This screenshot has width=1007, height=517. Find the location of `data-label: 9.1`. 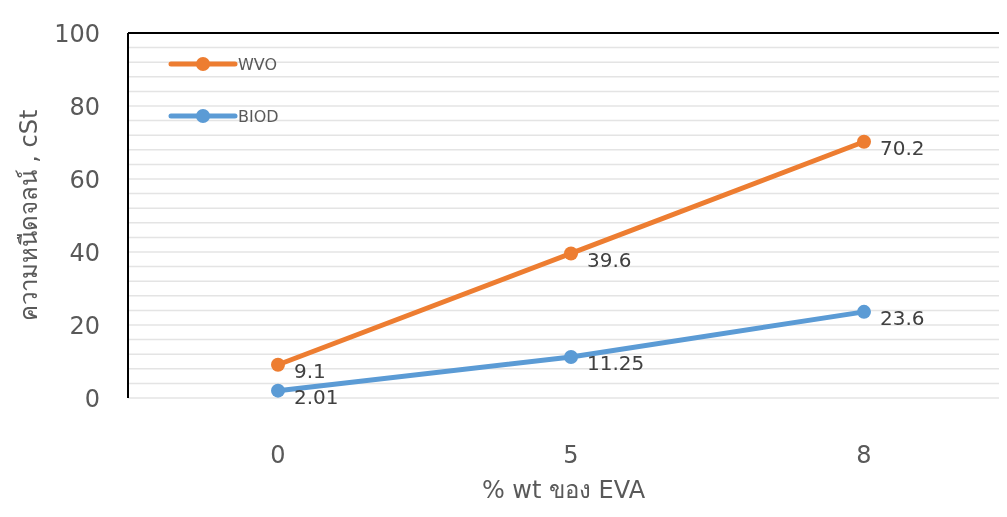

data-label: 9.1 is located at coordinates (310, 370).